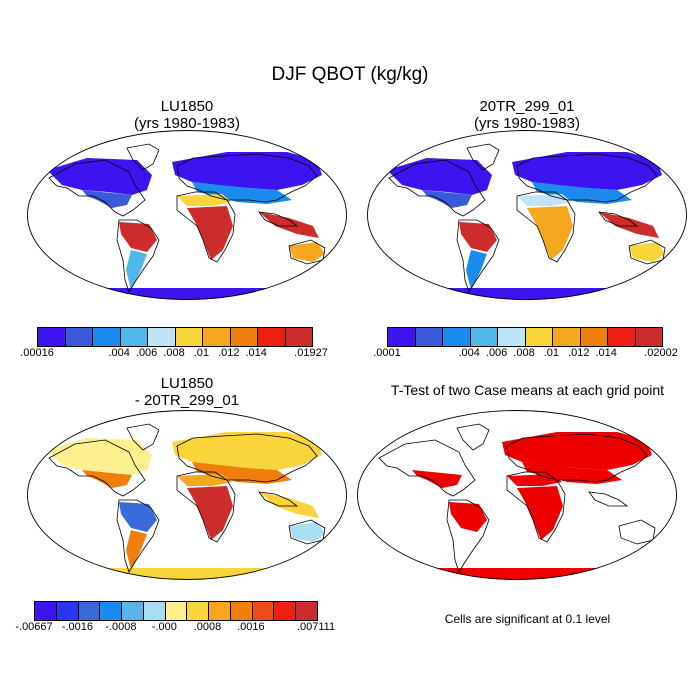 This screenshot has height=700, width=700. I want to click on main-title: DJF QBOT (kg/kg), so click(350, 74).